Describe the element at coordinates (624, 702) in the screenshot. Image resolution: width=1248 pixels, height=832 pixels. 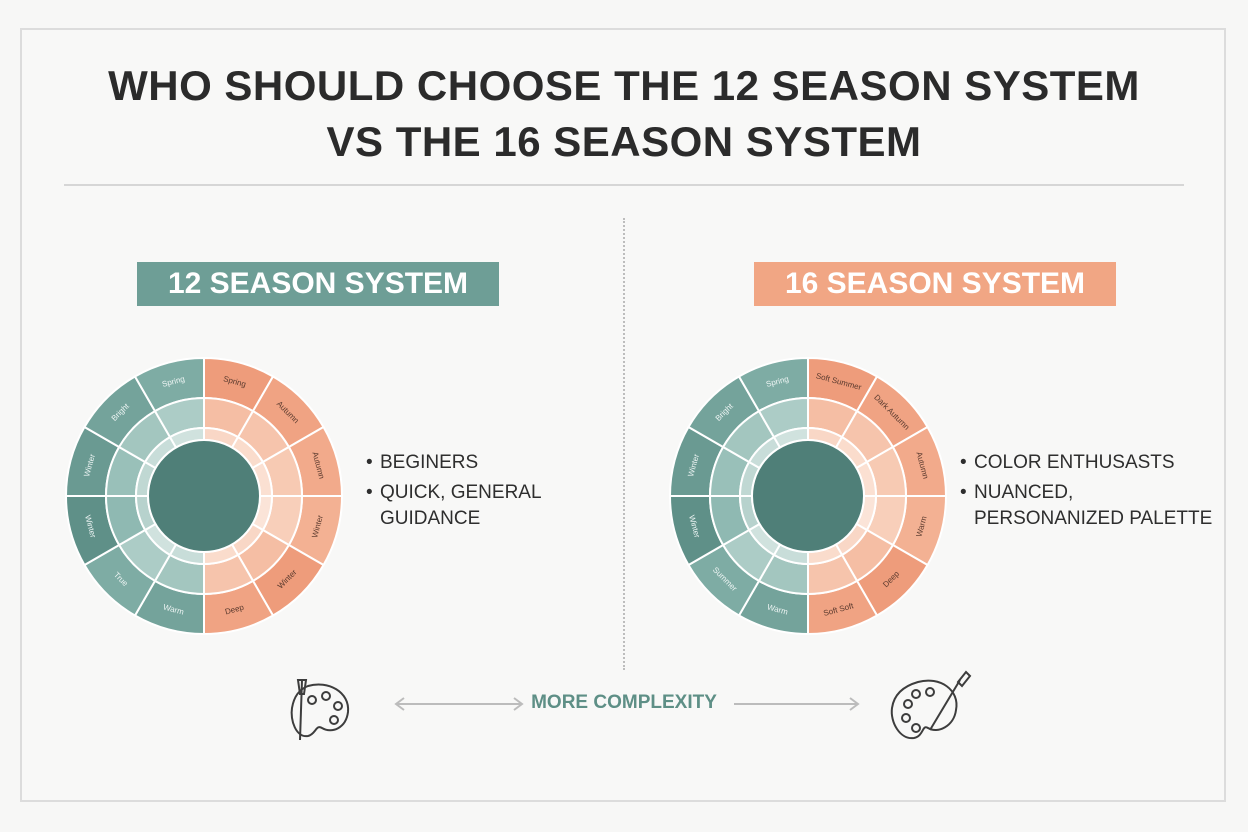
I see `complexity-label: MORE COMPLEXITY` at that location.